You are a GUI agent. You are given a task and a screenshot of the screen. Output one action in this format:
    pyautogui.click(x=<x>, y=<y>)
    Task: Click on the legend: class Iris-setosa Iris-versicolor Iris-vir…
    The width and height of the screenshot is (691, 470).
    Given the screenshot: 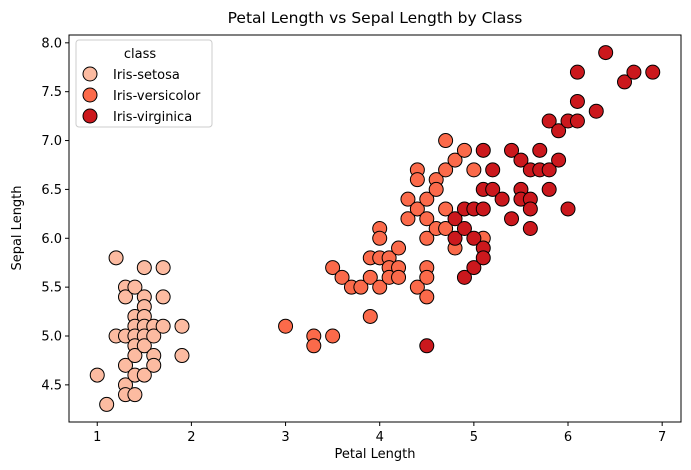 What is the action you would take?
    pyautogui.click(x=144, y=83)
    